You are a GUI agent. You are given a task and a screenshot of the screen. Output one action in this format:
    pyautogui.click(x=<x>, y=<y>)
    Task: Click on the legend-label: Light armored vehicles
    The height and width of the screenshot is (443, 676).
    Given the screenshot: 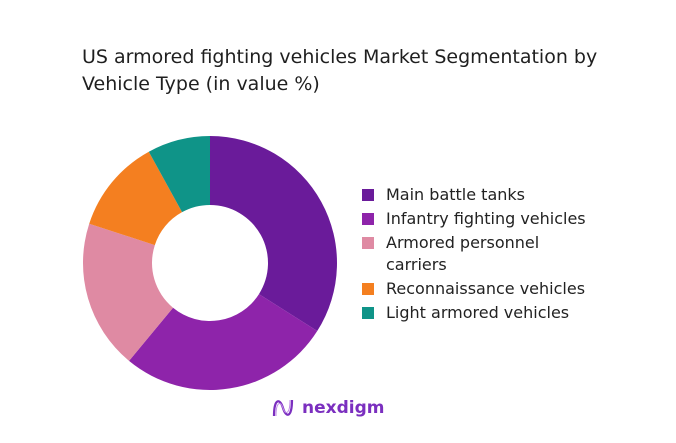 What is the action you would take?
    pyautogui.click(x=478, y=312)
    